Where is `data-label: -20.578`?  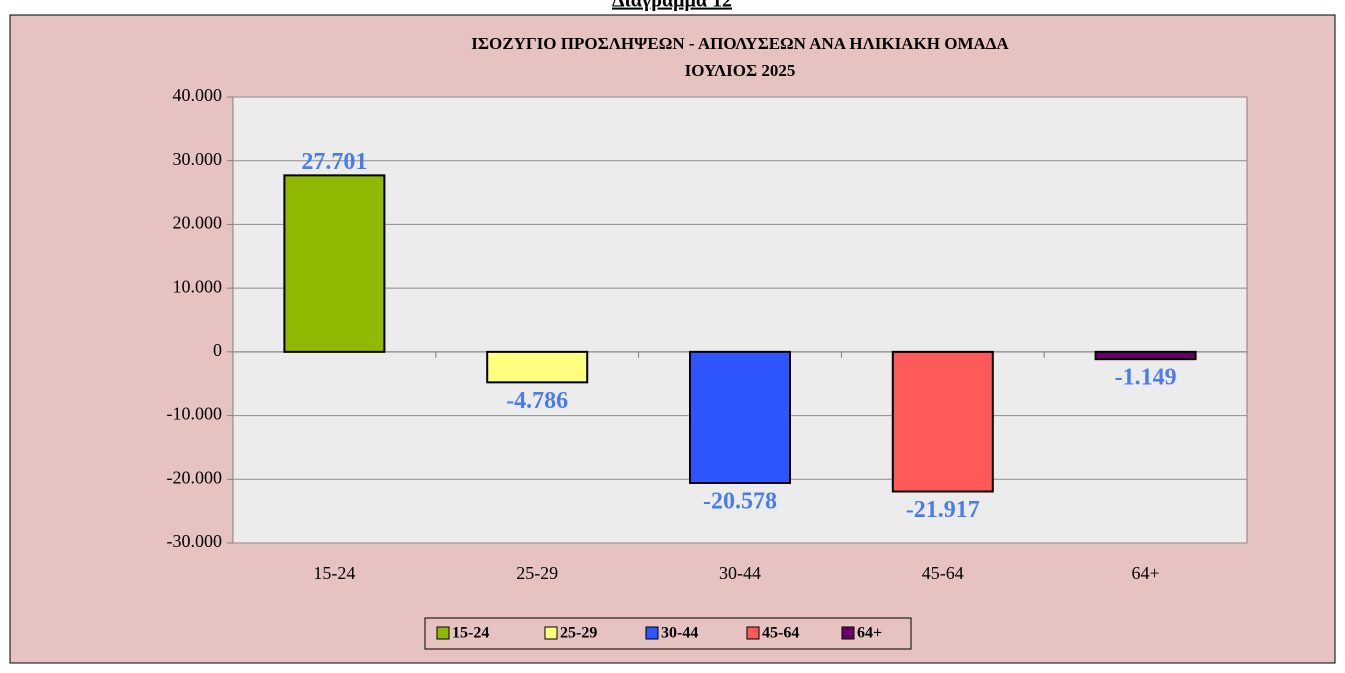
data-label: -20.578 is located at coordinates (740, 501).